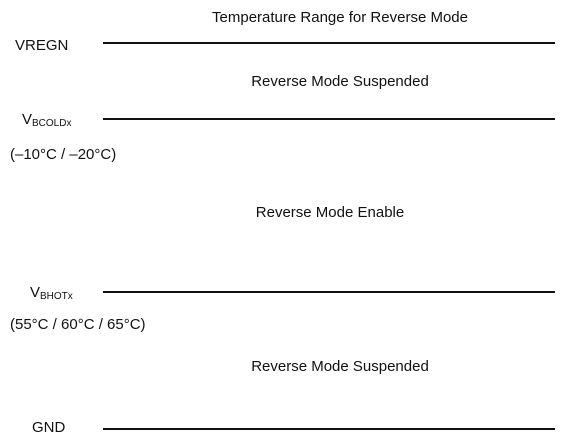 The image size is (571, 437). I want to click on level-label: VBHOTx, so click(51, 295).